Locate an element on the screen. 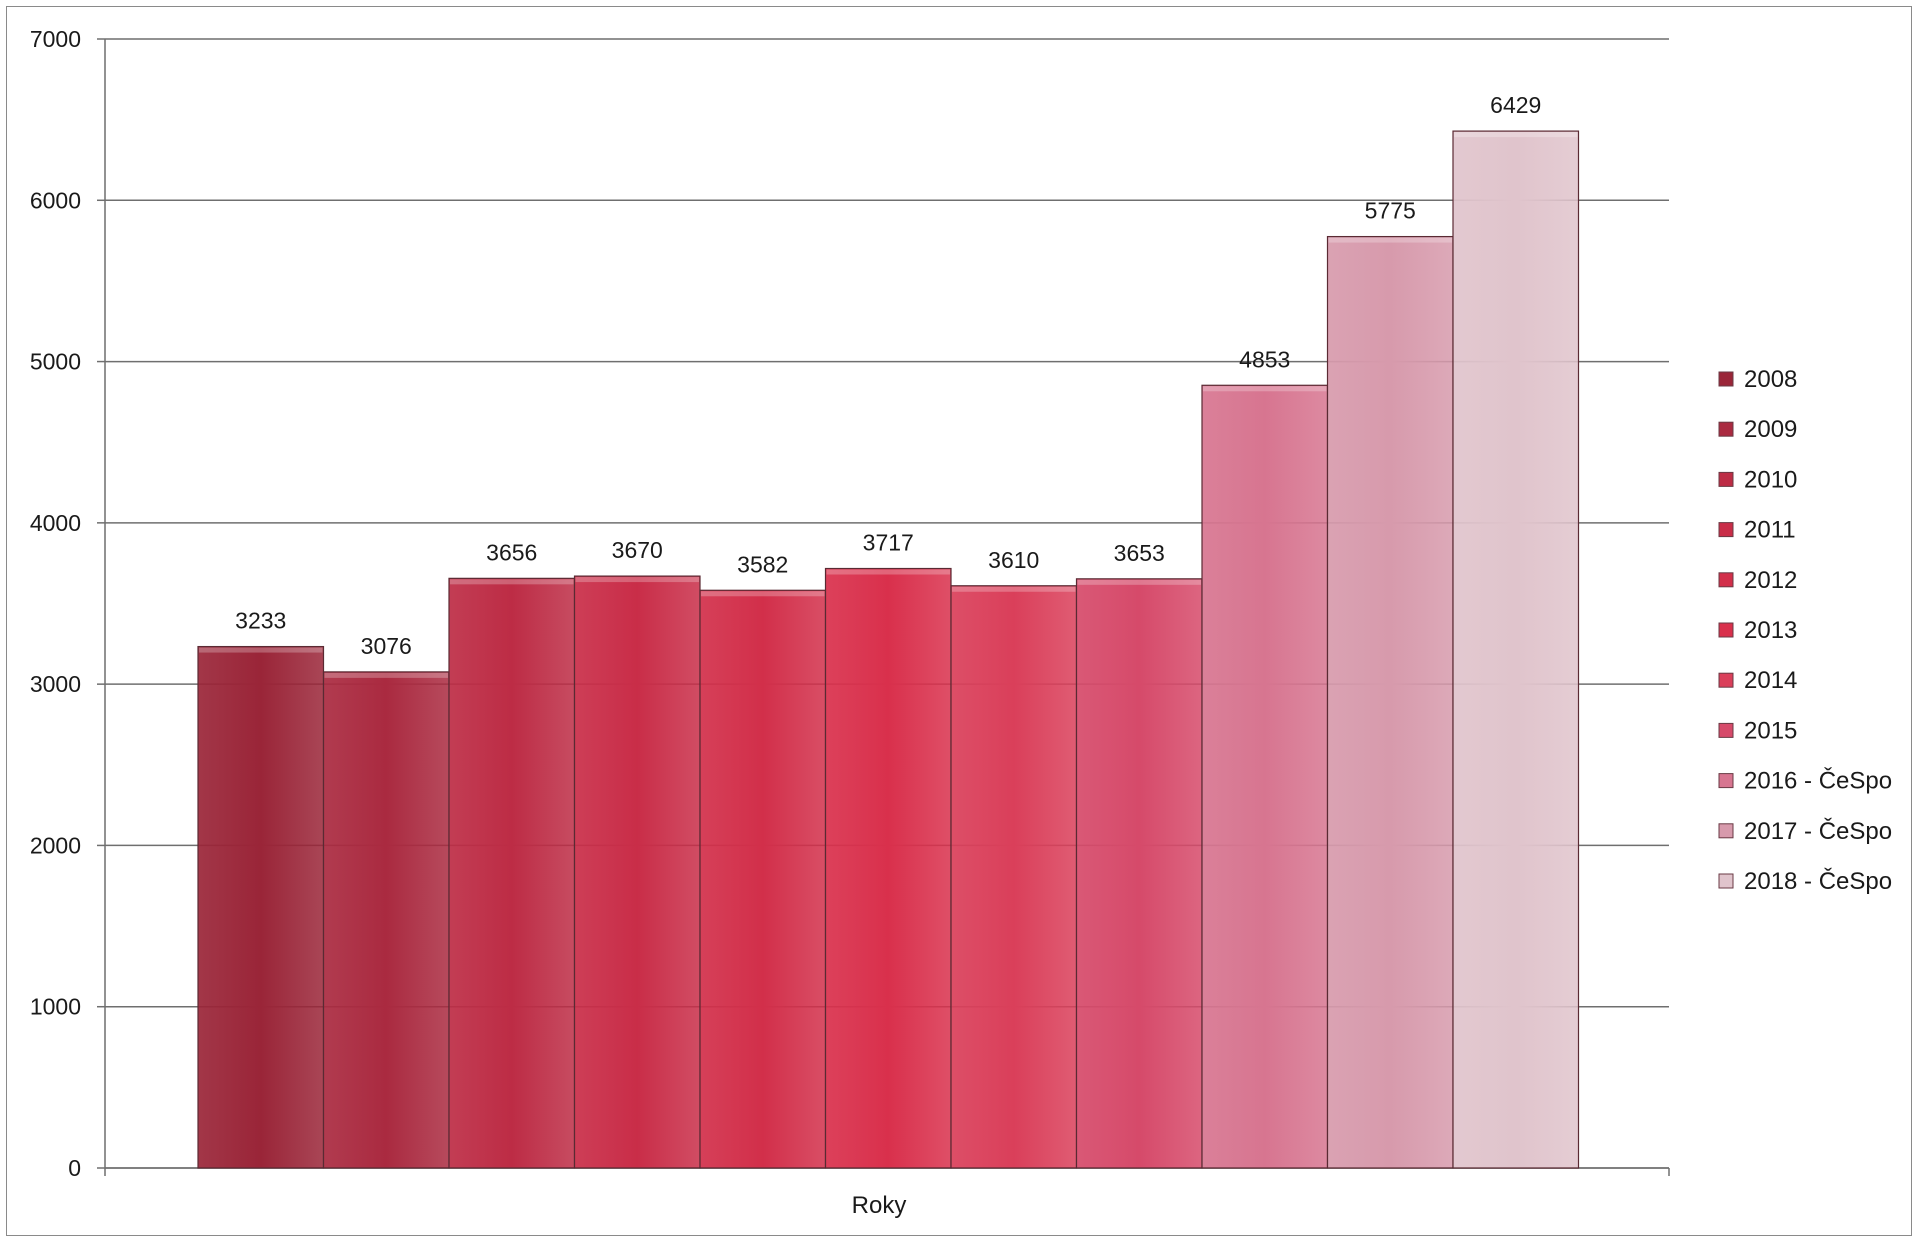  y-tick-label: 6000 is located at coordinates (55, 200).